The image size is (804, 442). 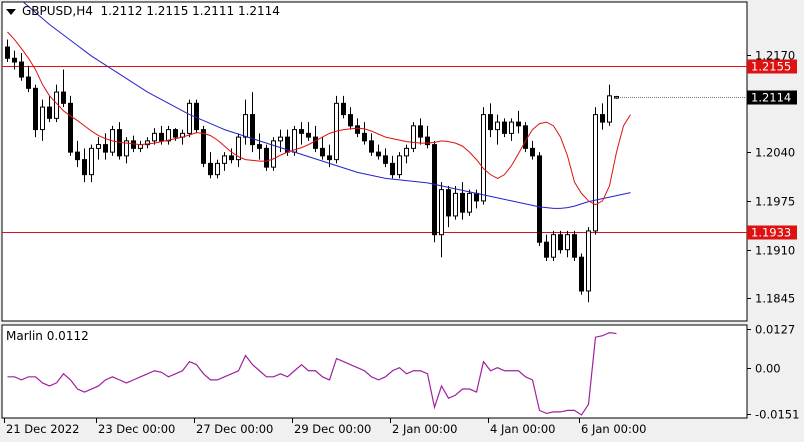 I want to click on ohlc-readout: 1.2112 1.2115 1.2111 1.2114, so click(x=190, y=11).